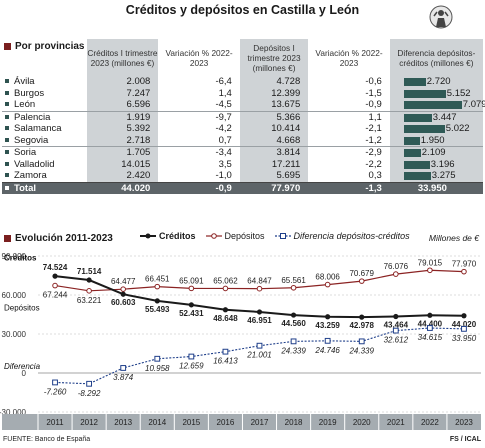 Image resolution: width=485 pixels, height=448 pixels. I want to click on depositos-data-label: 65.091, so click(191, 280).